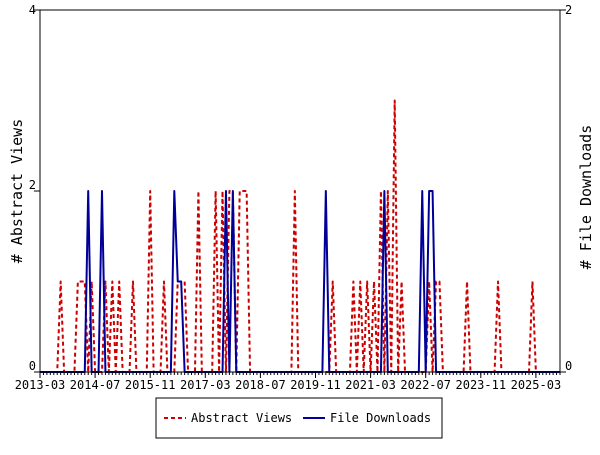  Describe the element at coordinates (568, 366) in the screenshot. I see `y-right-tick-label: 0` at that location.